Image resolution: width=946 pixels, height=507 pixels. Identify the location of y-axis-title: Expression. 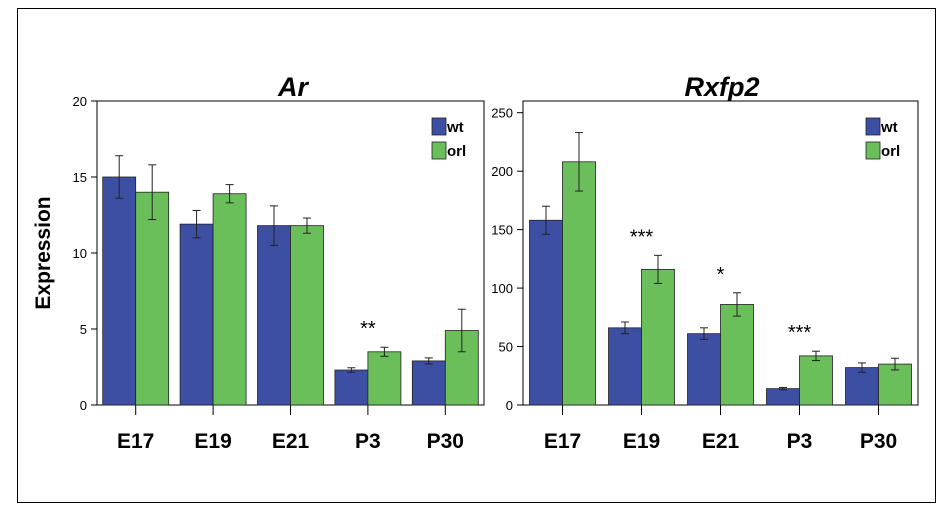
(43, 252).